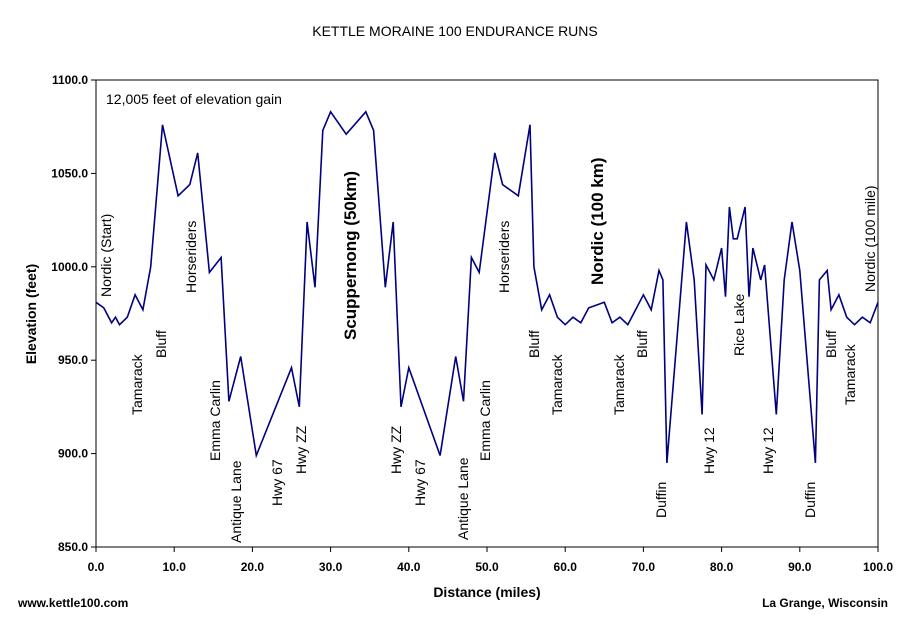 Image resolution: width=911 pixels, height=628 pixels. I want to click on y-axis-label: Elevation (feet), so click(31, 314).